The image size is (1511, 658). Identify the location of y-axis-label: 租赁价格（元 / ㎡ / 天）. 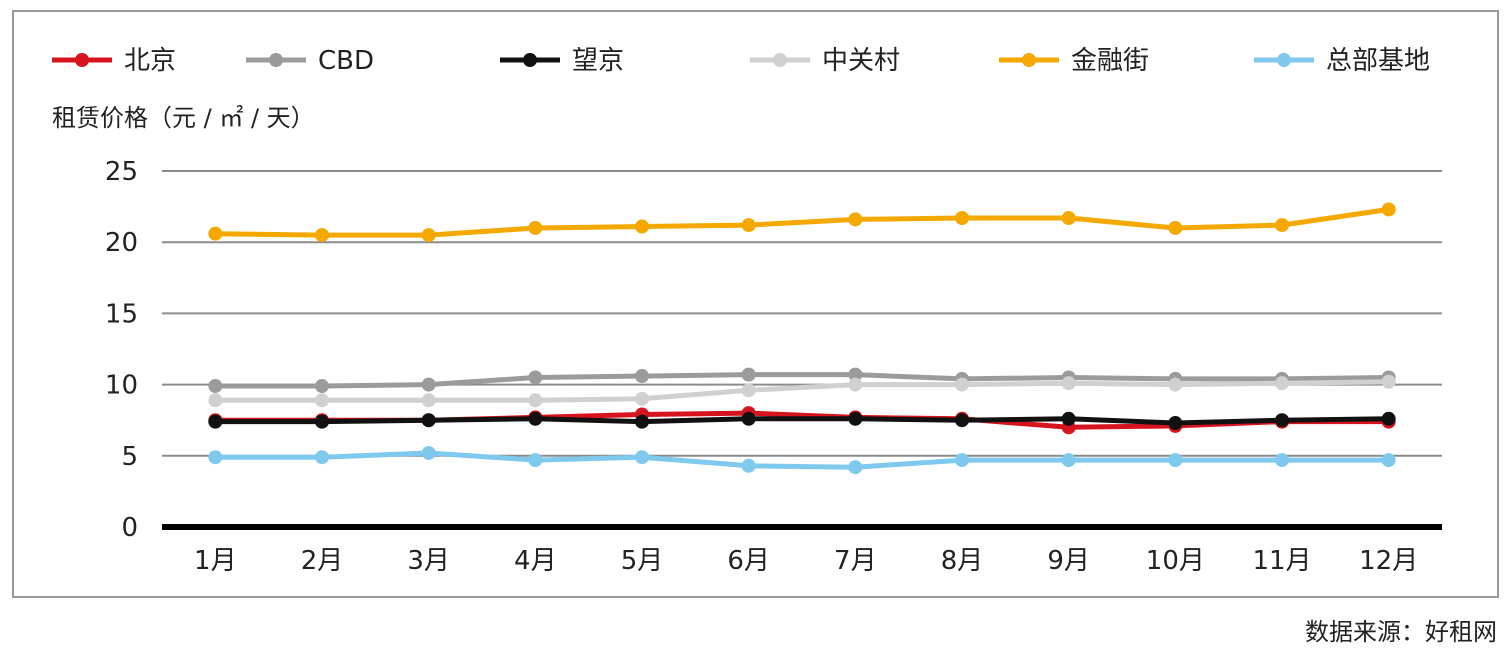
(183, 118).